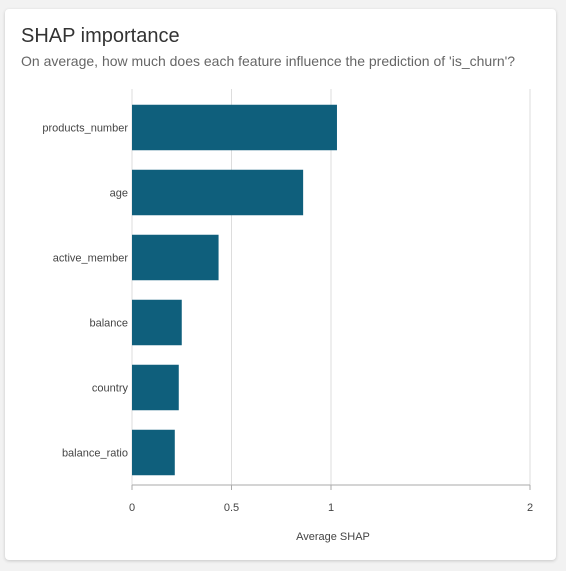 This screenshot has width=566, height=571. I want to click on x-tick-label: 2, so click(530, 508).